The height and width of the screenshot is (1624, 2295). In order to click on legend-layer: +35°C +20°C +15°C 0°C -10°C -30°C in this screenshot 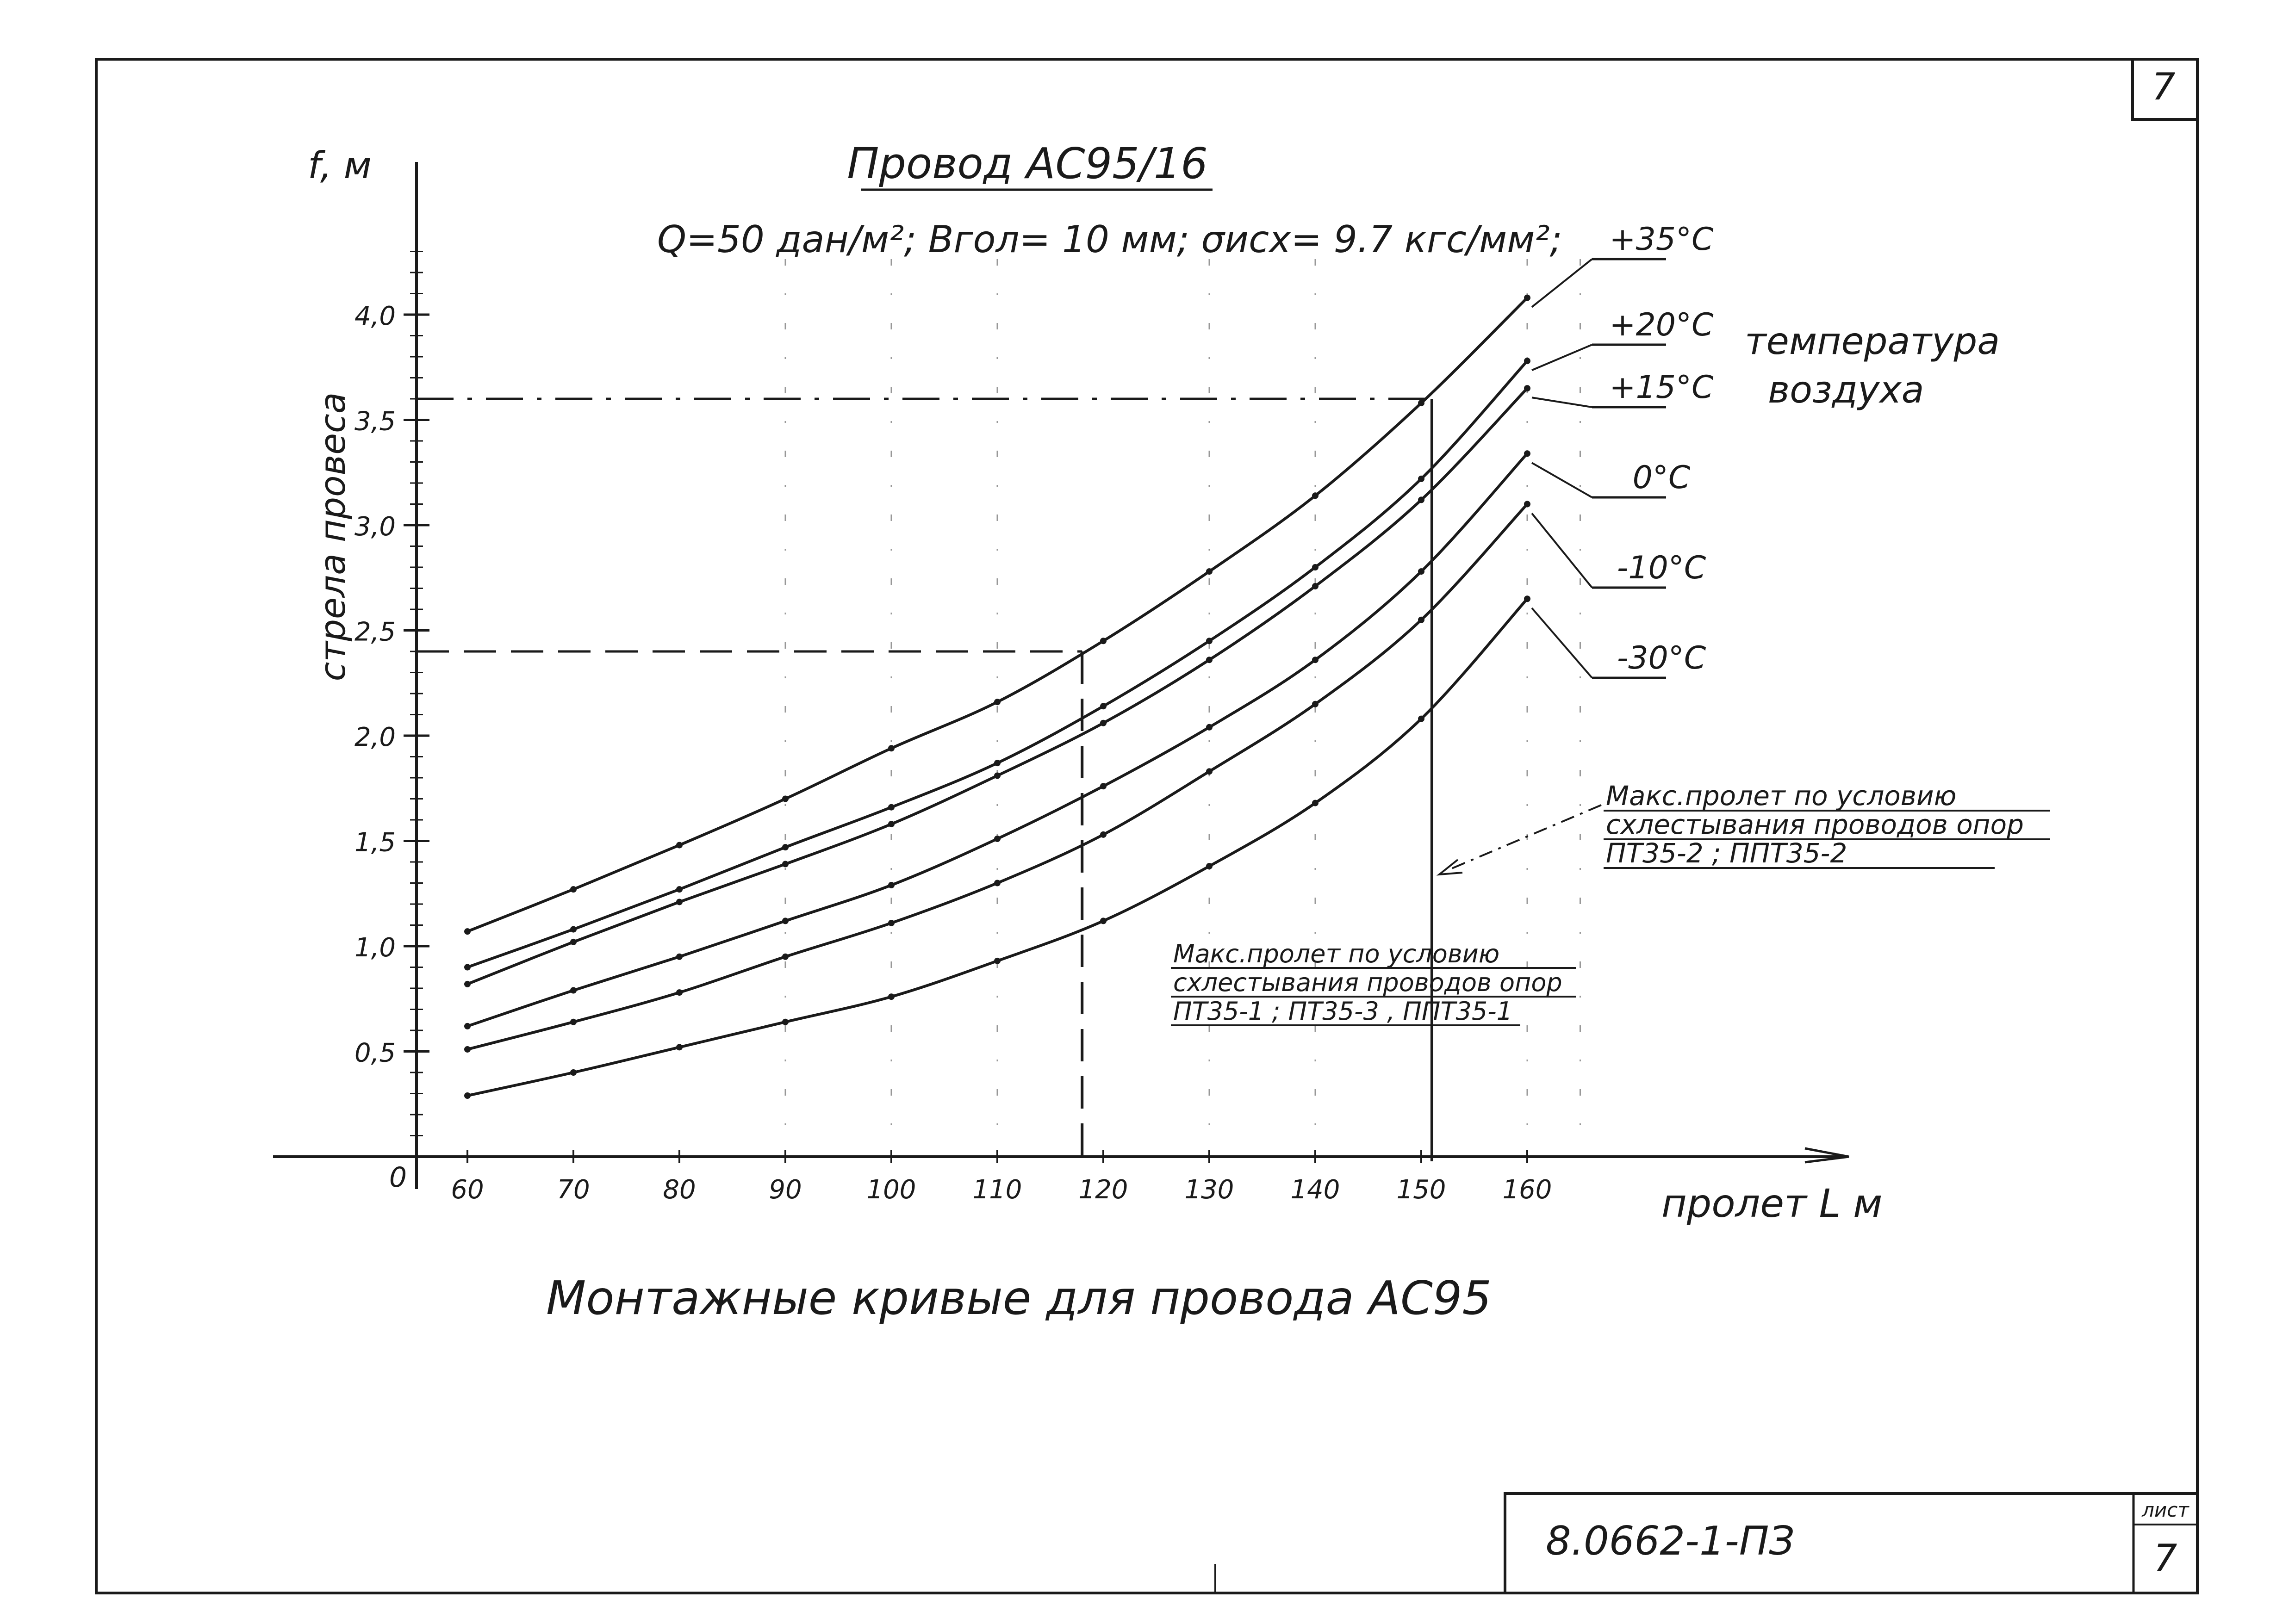, I will do `click(1622, 450)`.